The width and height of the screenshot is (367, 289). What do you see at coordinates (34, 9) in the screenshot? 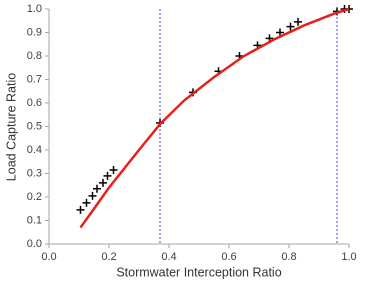
I see `y-tick-label: 1.0` at bounding box center [34, 9].